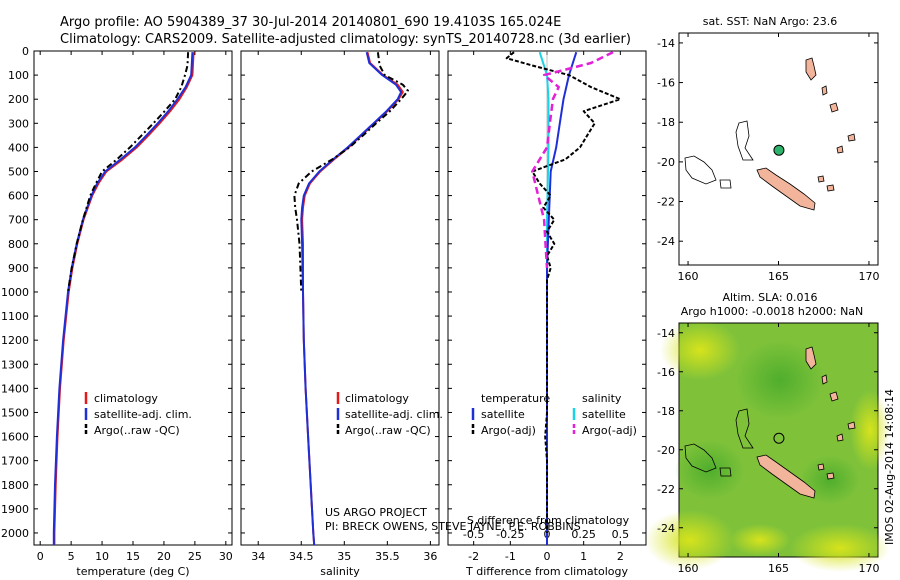  I want to click on x-tick-label: 35, so click(344, 556).